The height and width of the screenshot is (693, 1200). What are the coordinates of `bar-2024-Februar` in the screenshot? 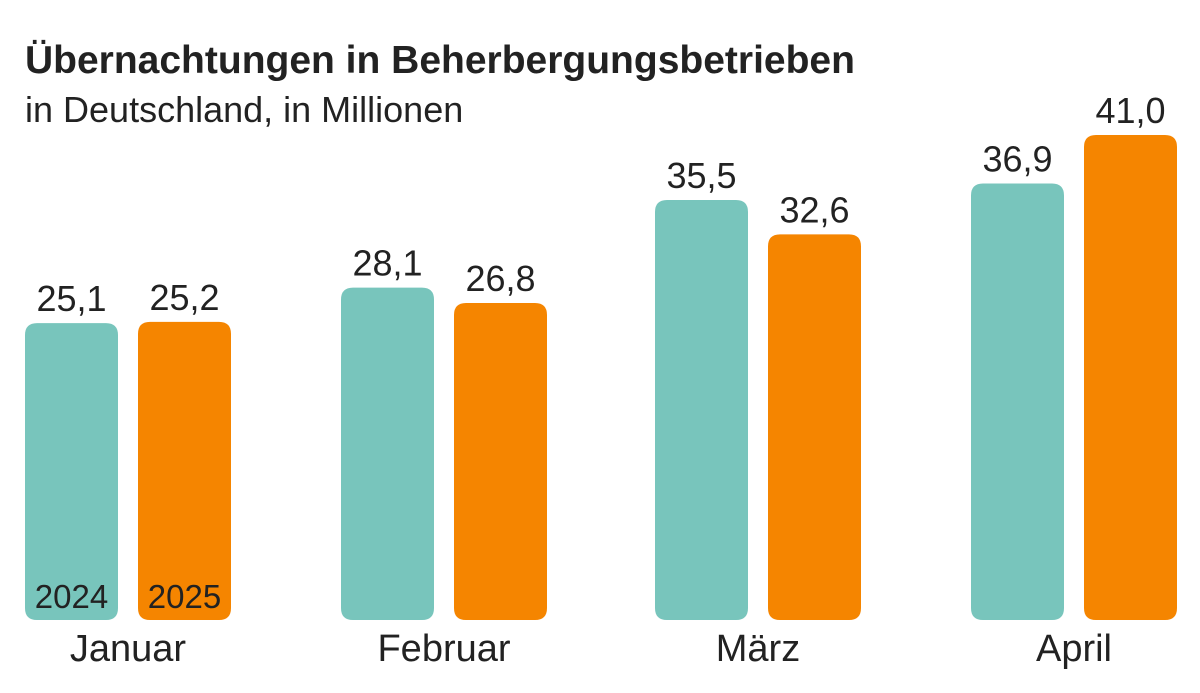 It's located at (387, 453).